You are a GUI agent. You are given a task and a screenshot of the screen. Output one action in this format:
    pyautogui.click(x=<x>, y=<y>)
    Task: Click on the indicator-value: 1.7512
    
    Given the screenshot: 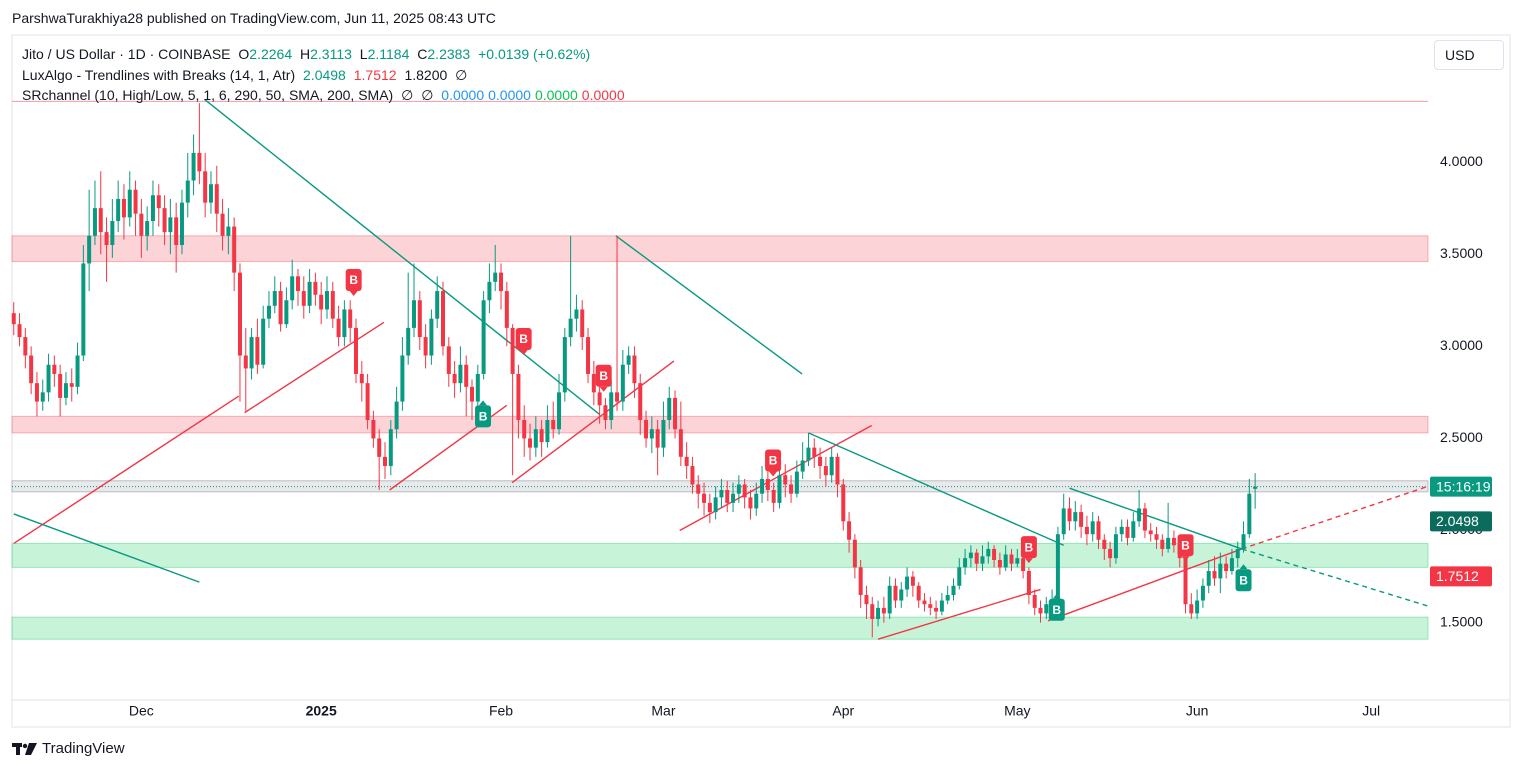 What is the action you would take?
    pyautogui.click(x=375, y=74)
    